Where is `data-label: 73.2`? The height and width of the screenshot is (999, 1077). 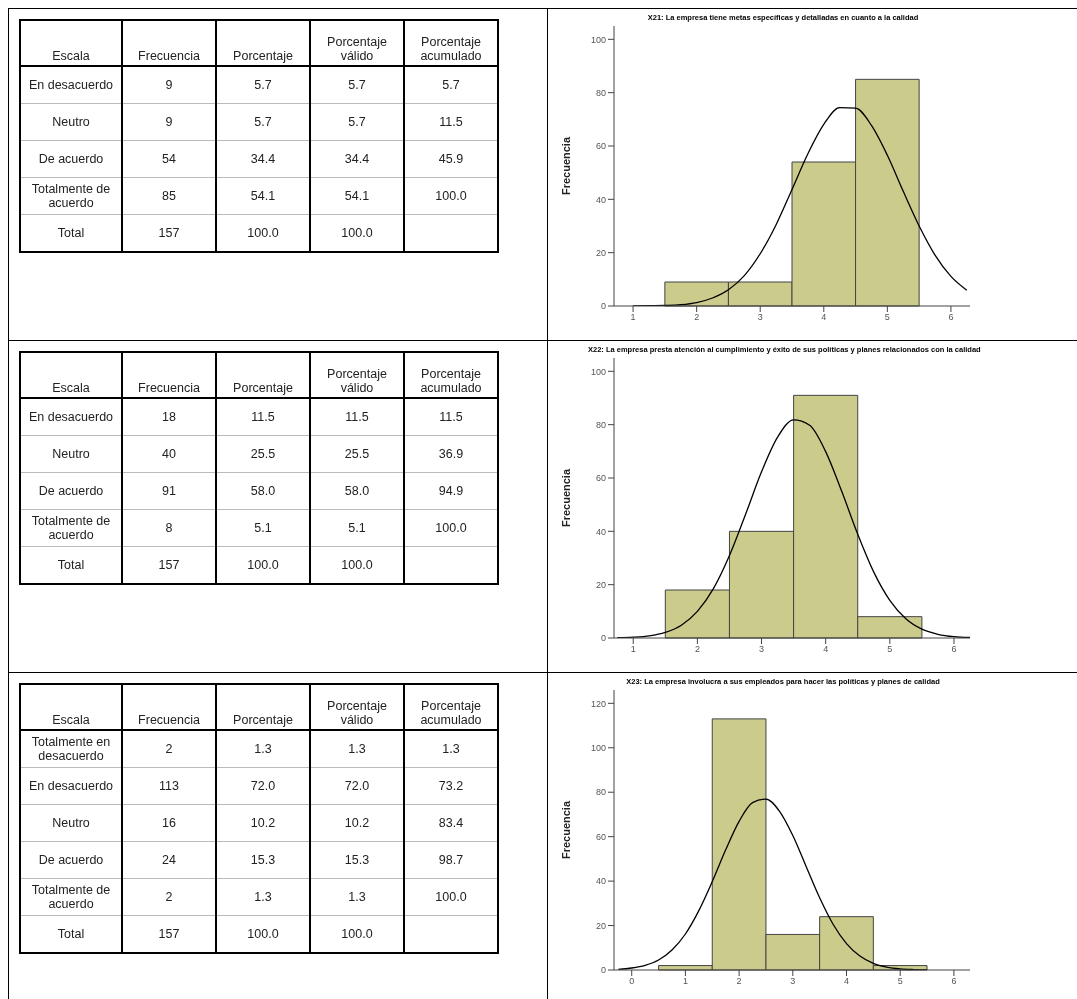 data-label: 73.2 is located at coordinates (451, 786).